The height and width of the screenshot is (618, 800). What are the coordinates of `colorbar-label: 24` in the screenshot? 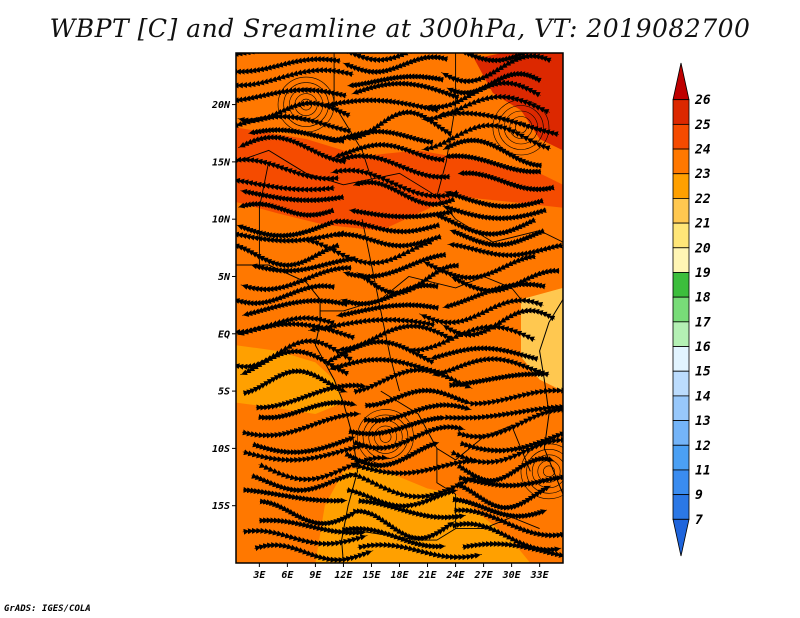 It's located at (702, 150).